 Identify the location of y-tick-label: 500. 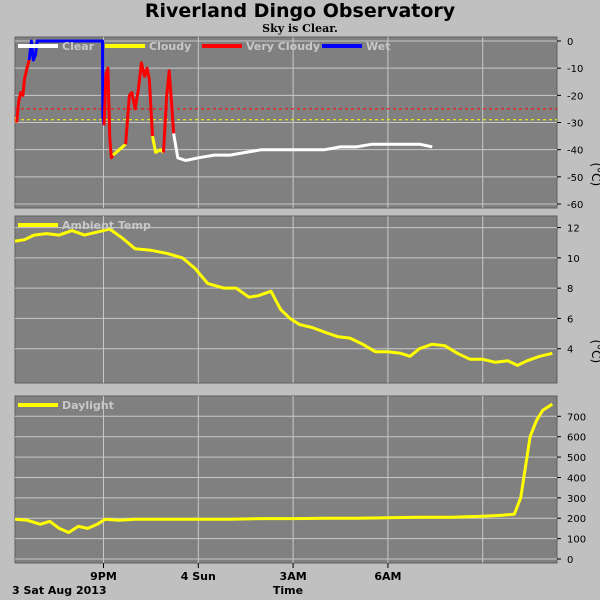
(576, 458).